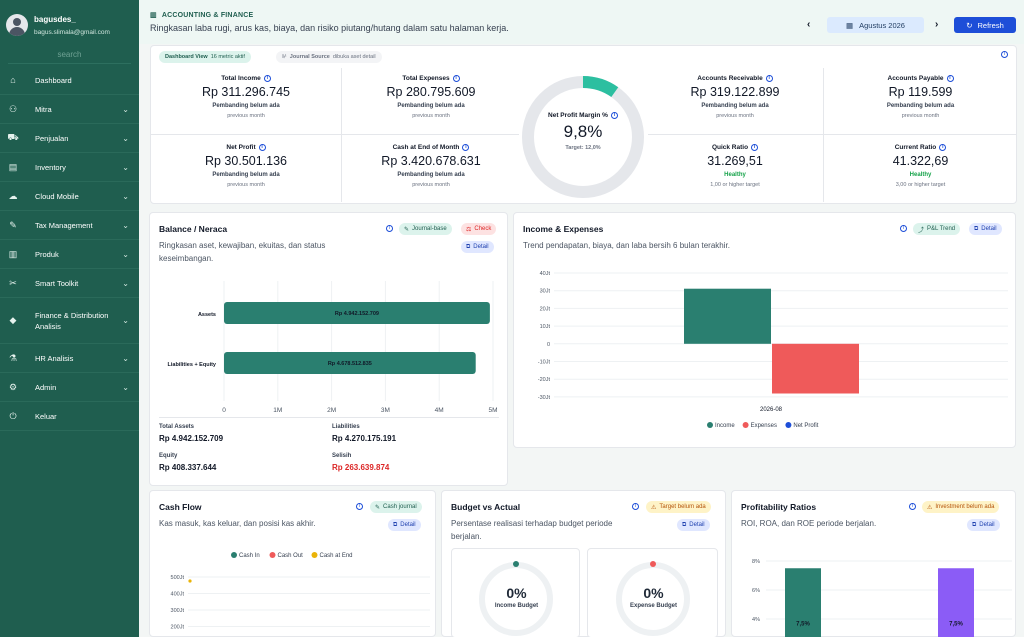 The height and width of the screenshot is (637, 1024). I want to click on y-tick-label: 0, so click(548, 345).